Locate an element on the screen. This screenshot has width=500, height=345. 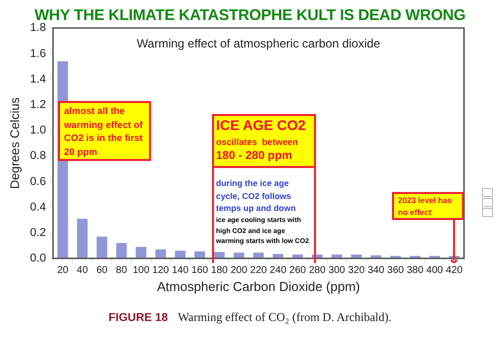
text: Warming effect of CO₂ (from D. Archibald). is located at coordinates (285, 317).